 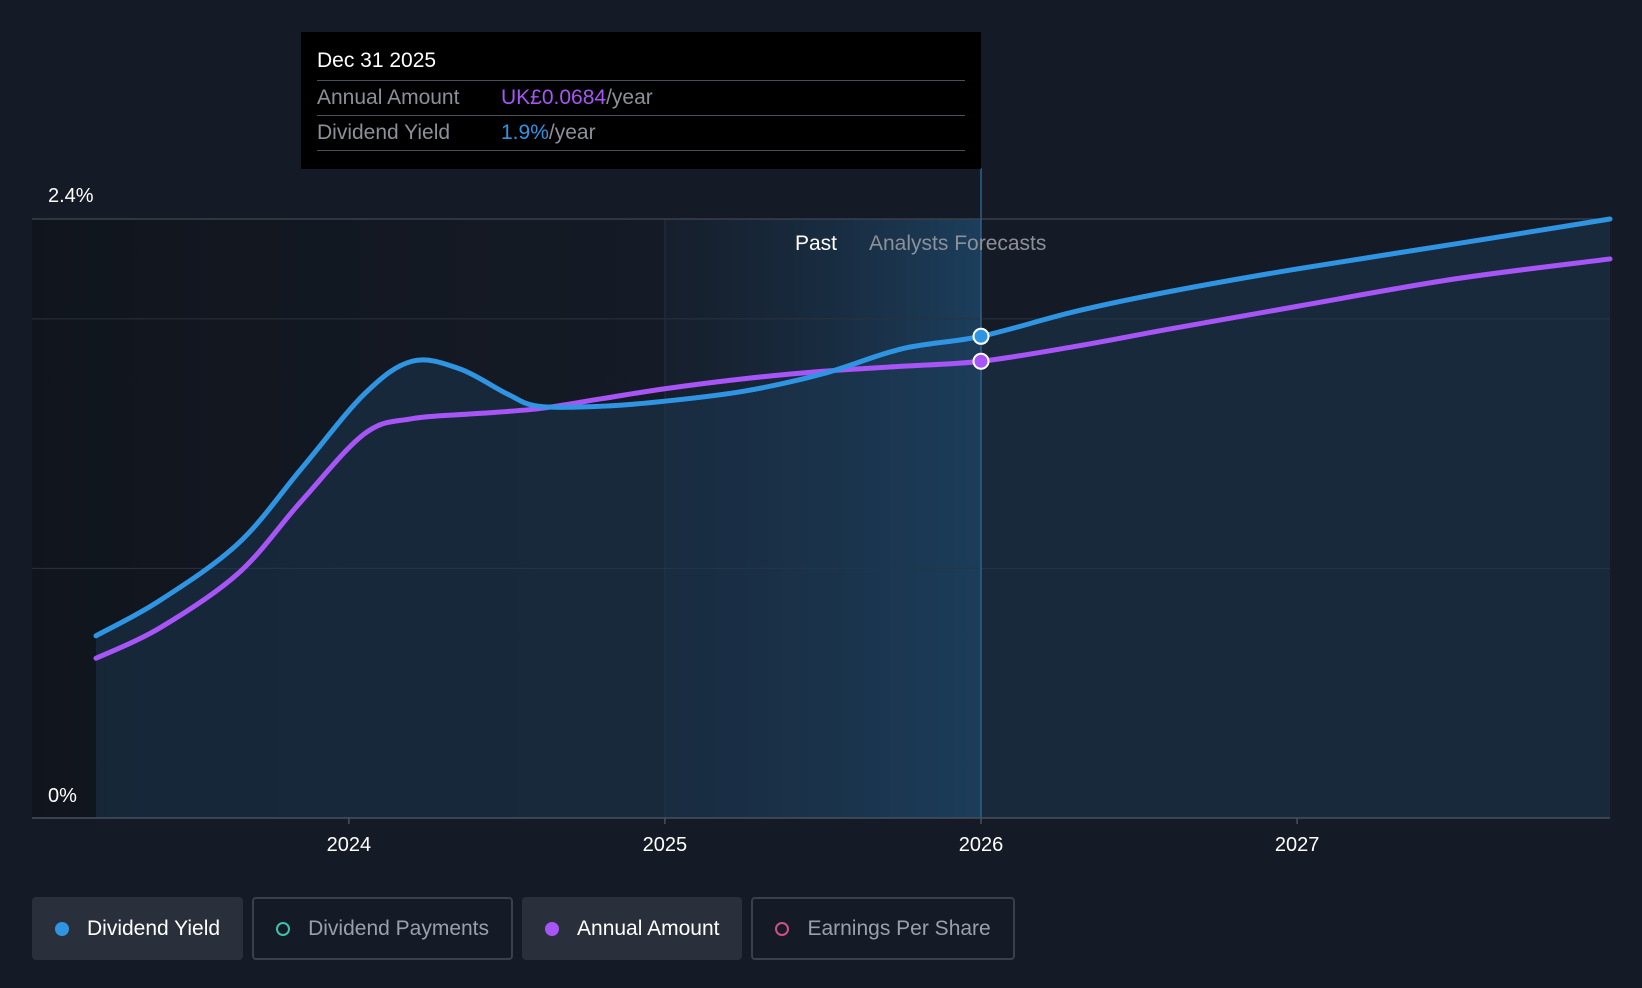 I want to click on tooltip-label: Annual Amount, so click(x=388, y=97).